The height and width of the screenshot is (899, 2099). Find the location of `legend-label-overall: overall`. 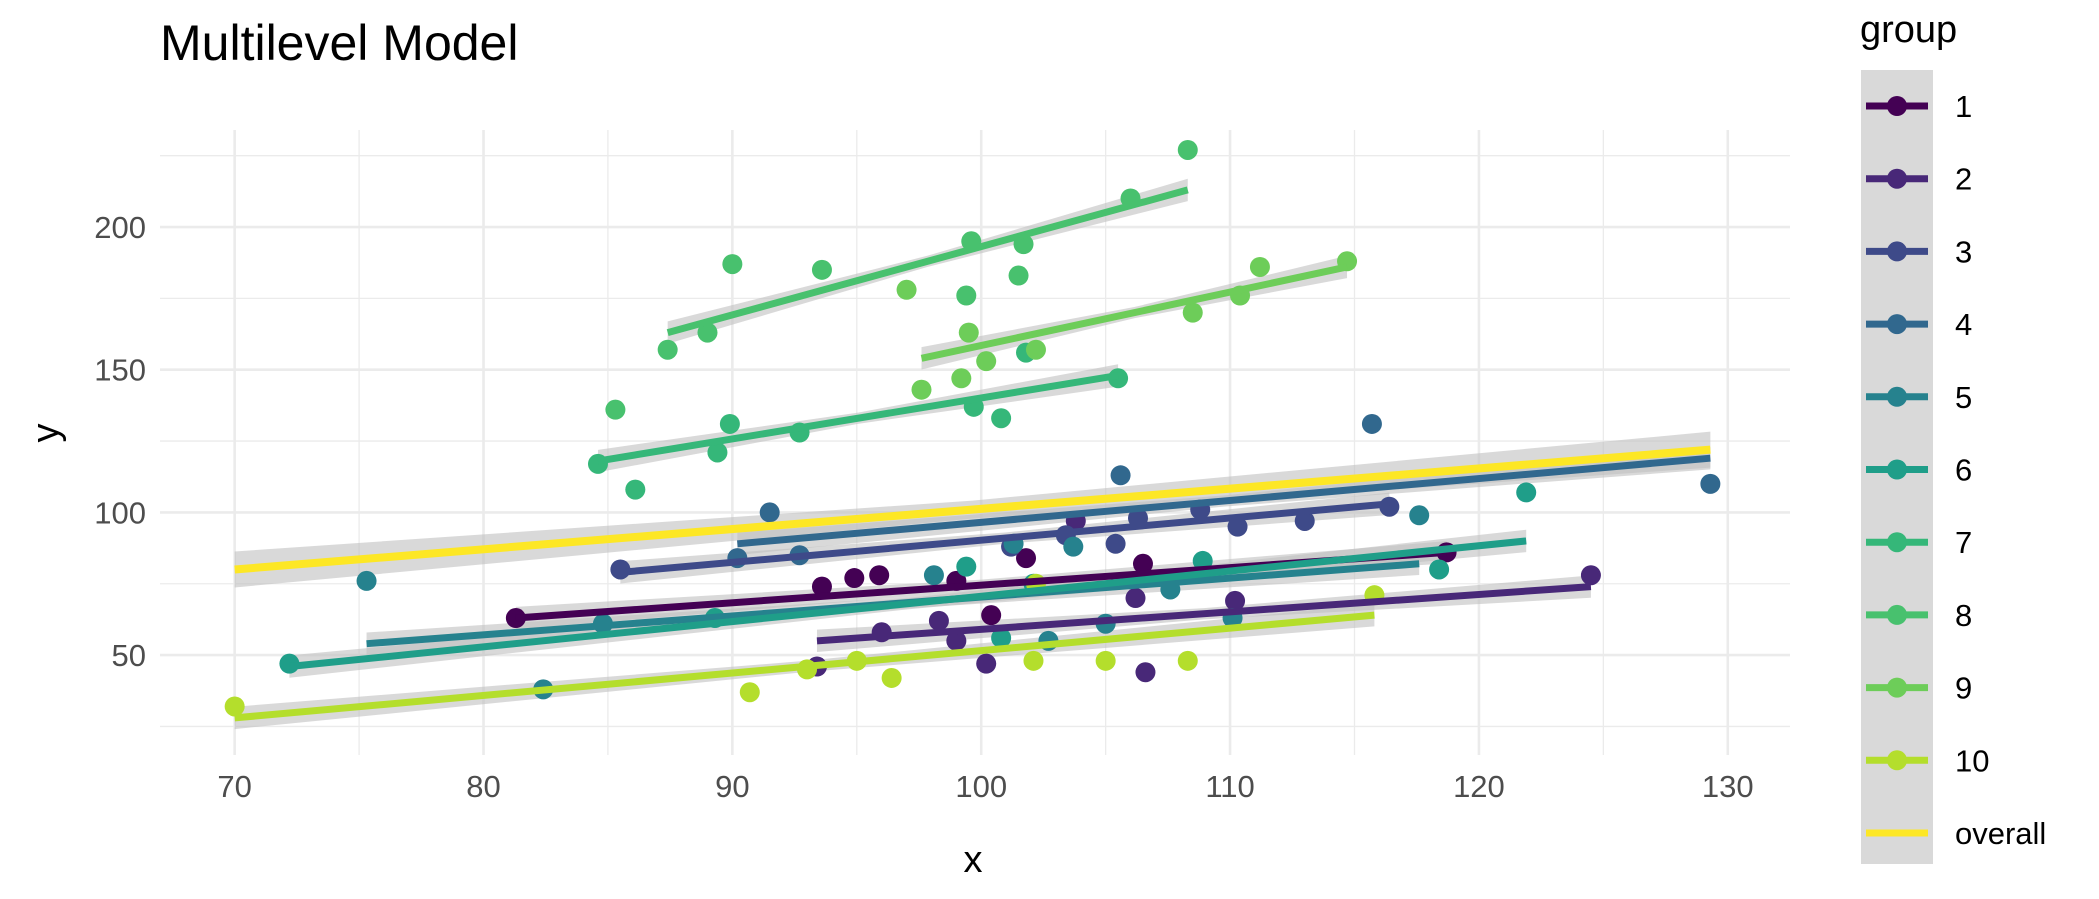

legend-label-overall: overall is located at coordinates (2000, 833).